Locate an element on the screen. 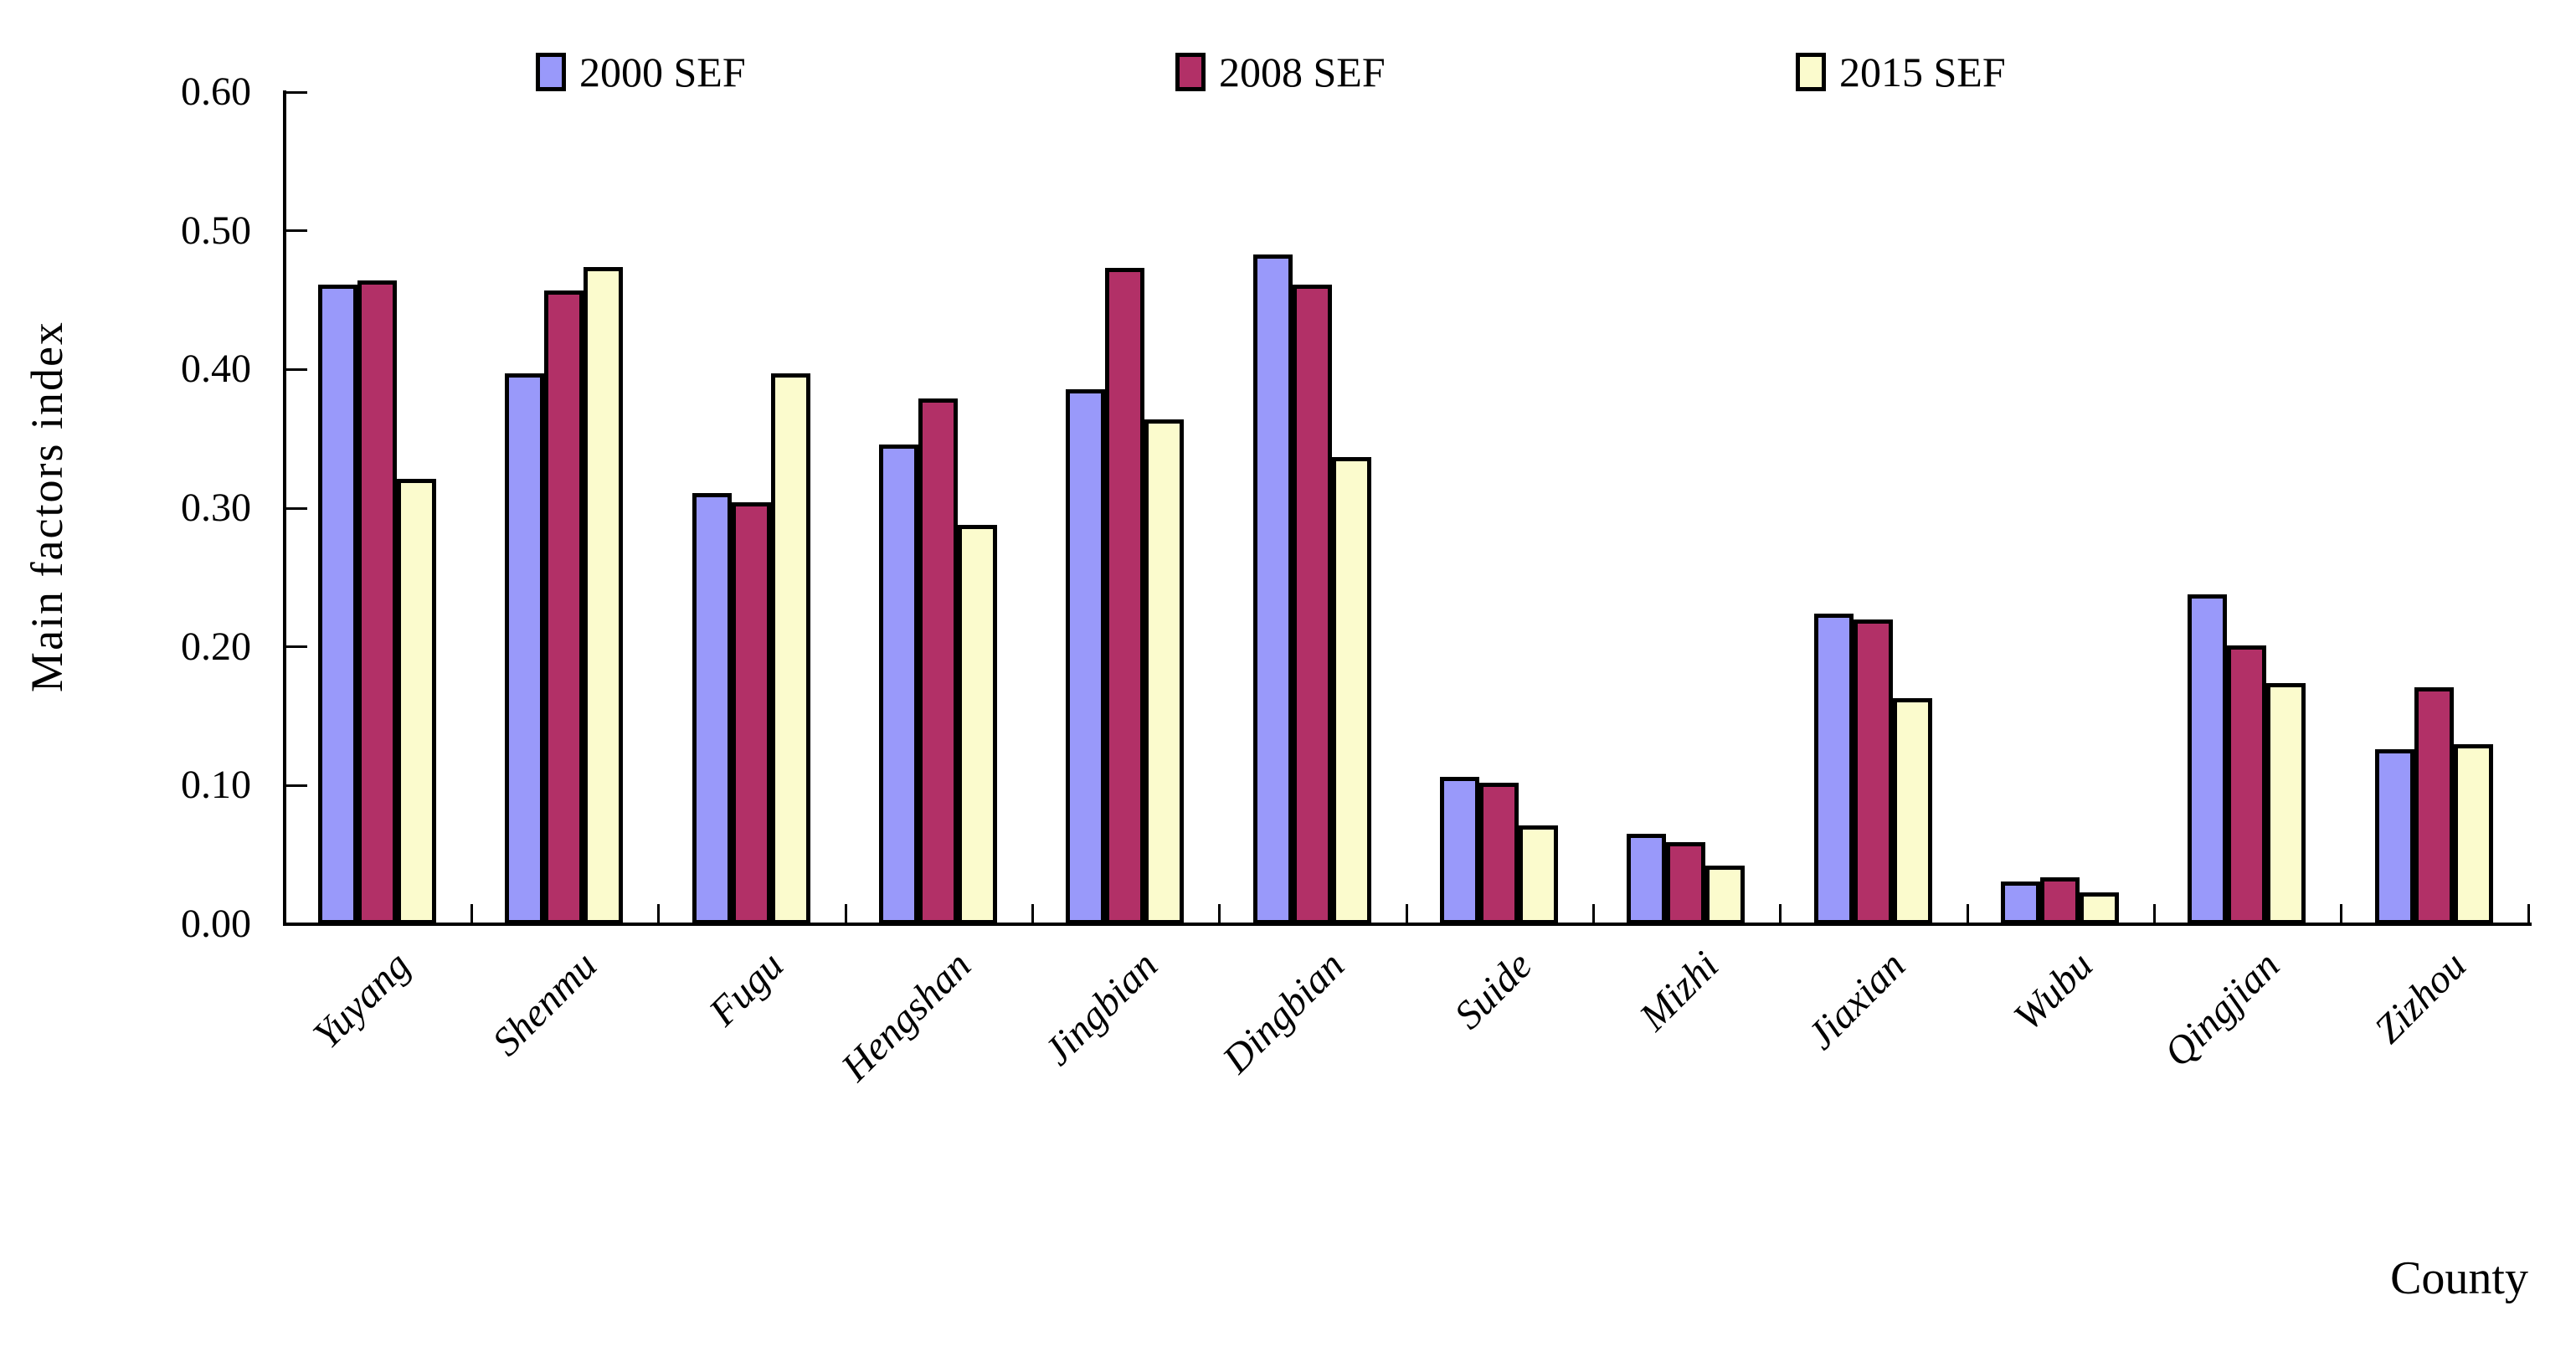 The width and height of the screenshot is (2576, 1357). bar-fugu-2008 is located at coordinates (751, 713).